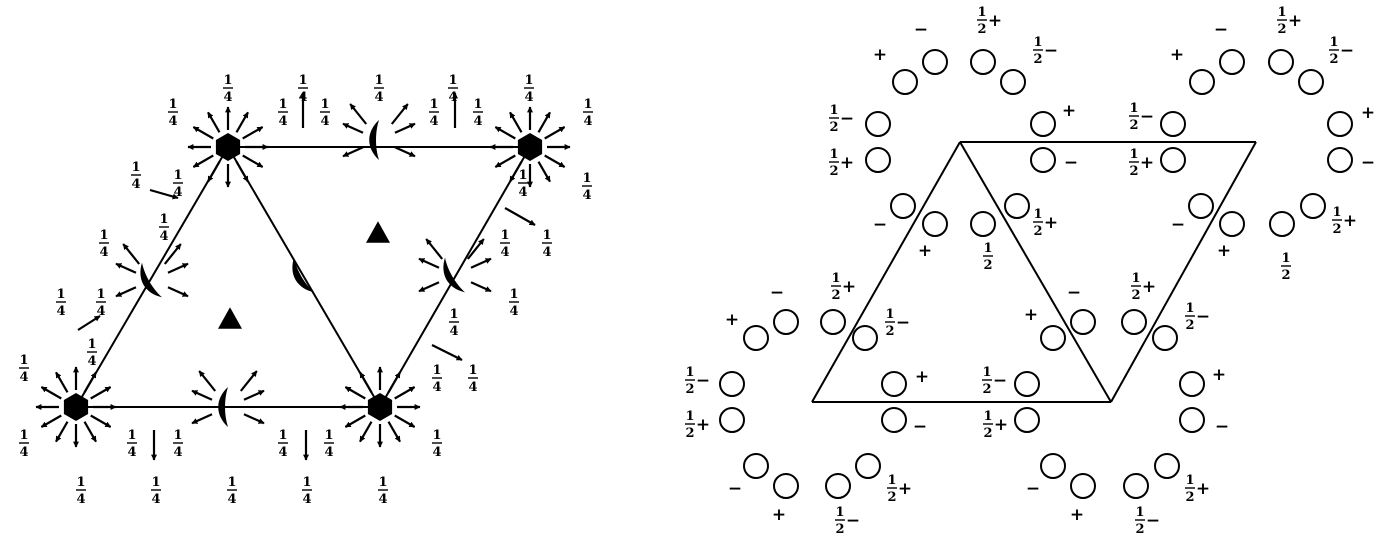  What do you see at coordinates (1286, 267) in the screenshot?
I see `half-label: 12` at bounding box center [1286, 267].